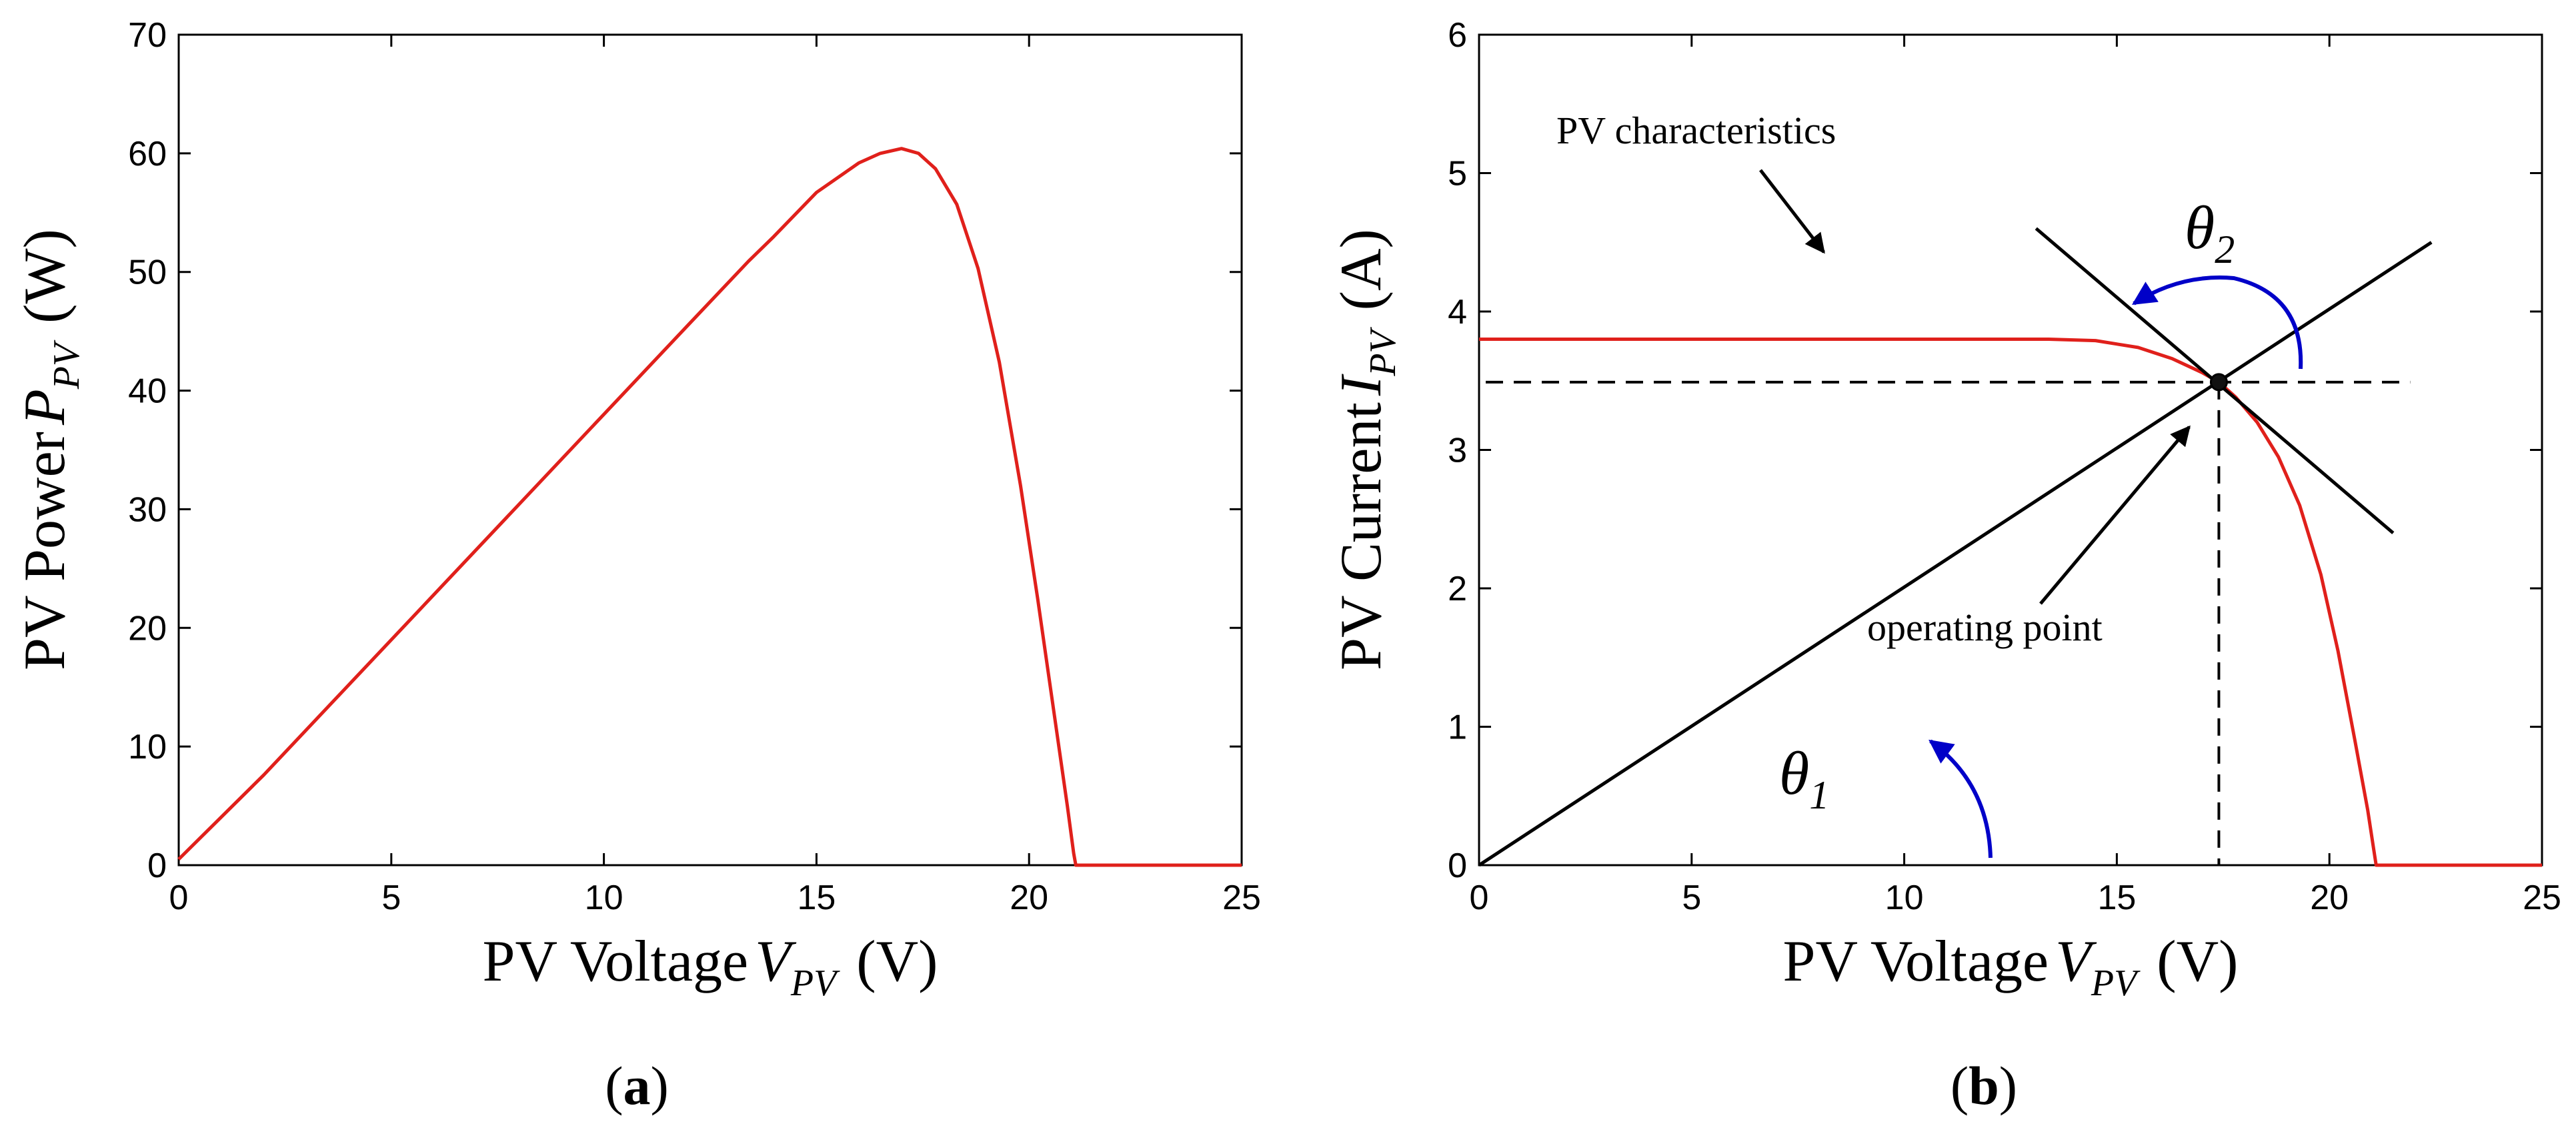  Describe the element at coordinates (147, 391) in the screenshot. I see `chart-a-y-tick-label: 40` at that location.